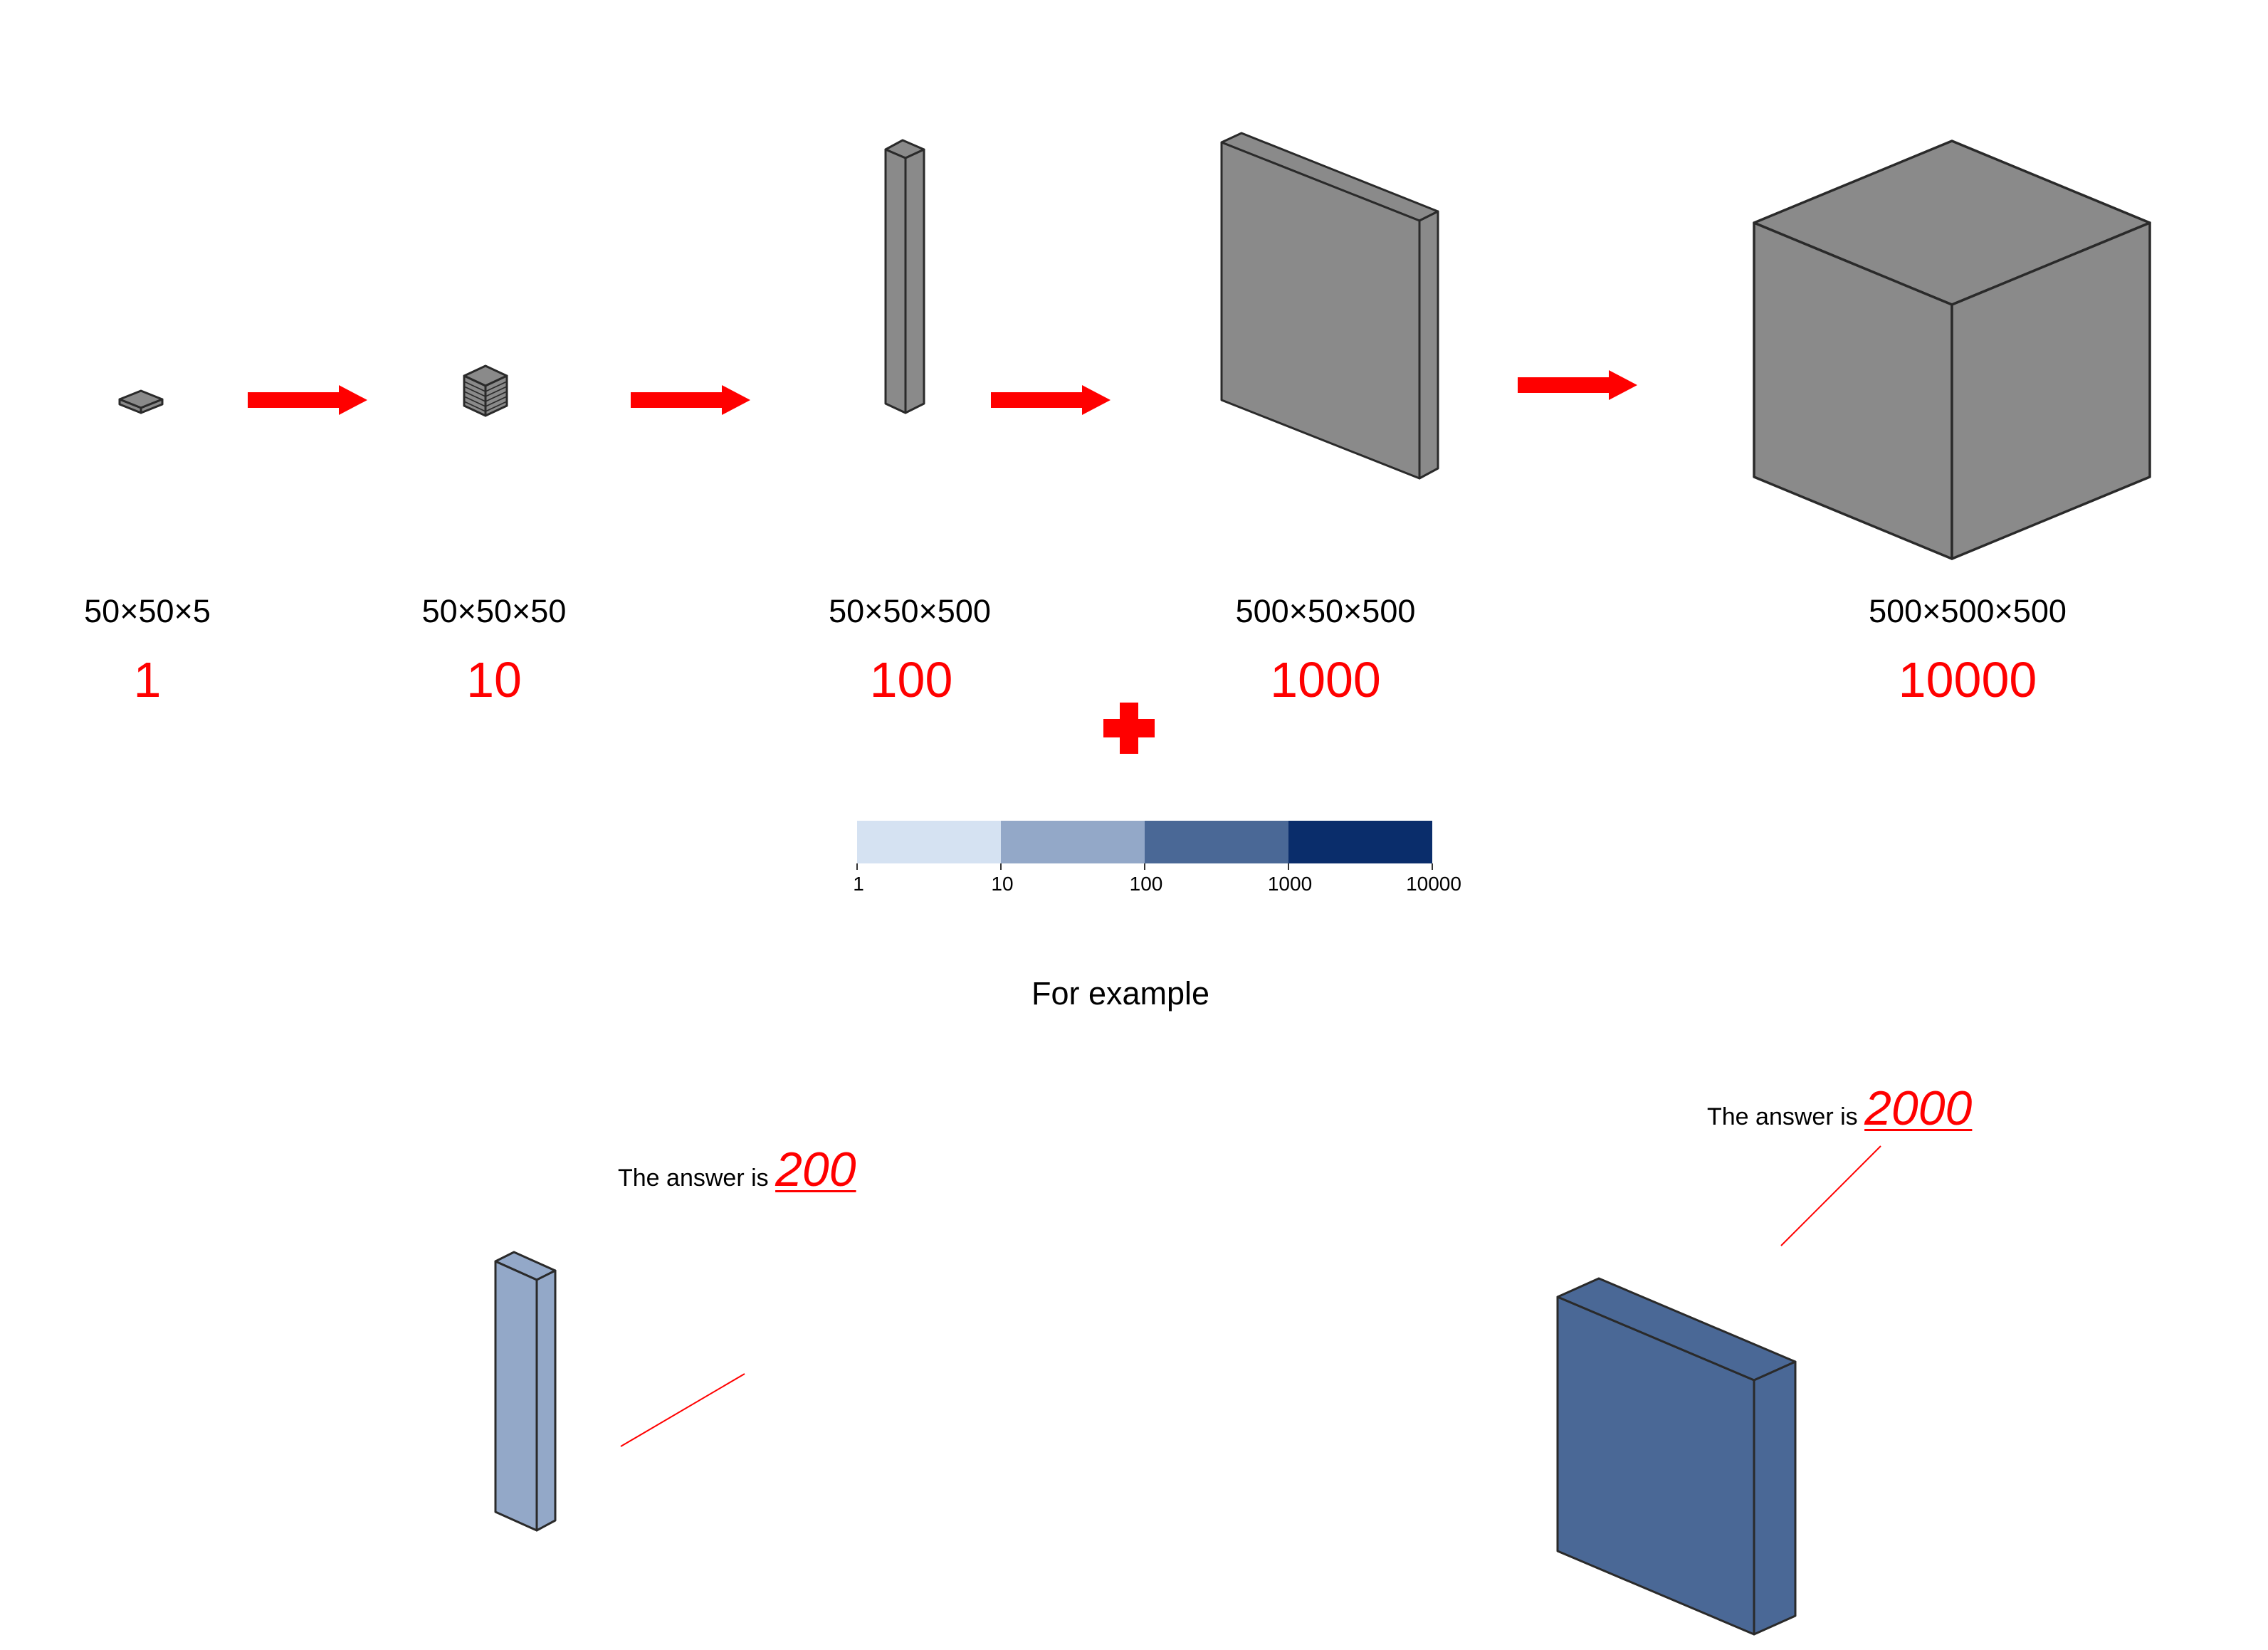  Describe the element at coordinates (1129, 728) in the screenshot. I see `plus-icon` at that location.